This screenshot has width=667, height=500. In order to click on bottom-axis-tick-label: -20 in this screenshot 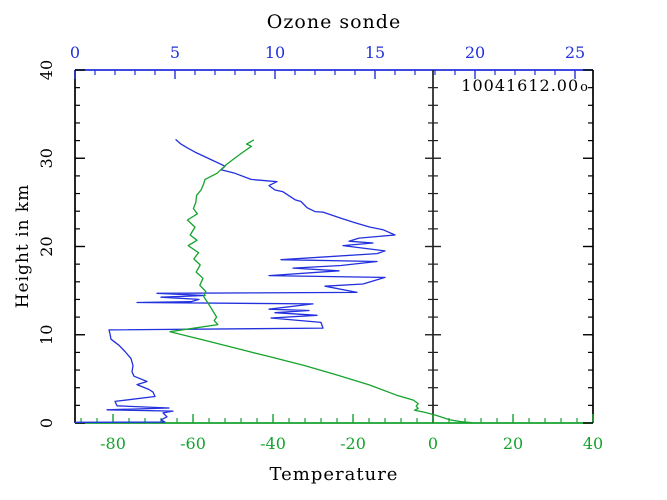, I will do `click(353, 443)`.